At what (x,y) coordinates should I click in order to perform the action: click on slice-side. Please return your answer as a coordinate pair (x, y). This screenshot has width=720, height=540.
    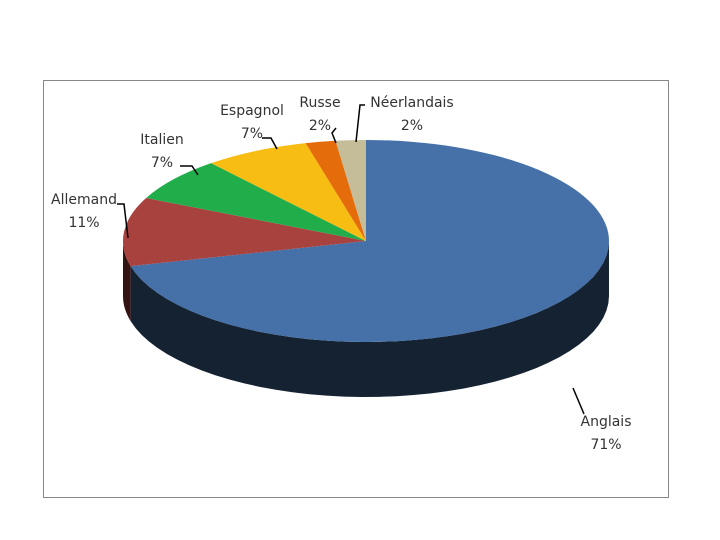
    Looking at the image, I should click on (127, 281).